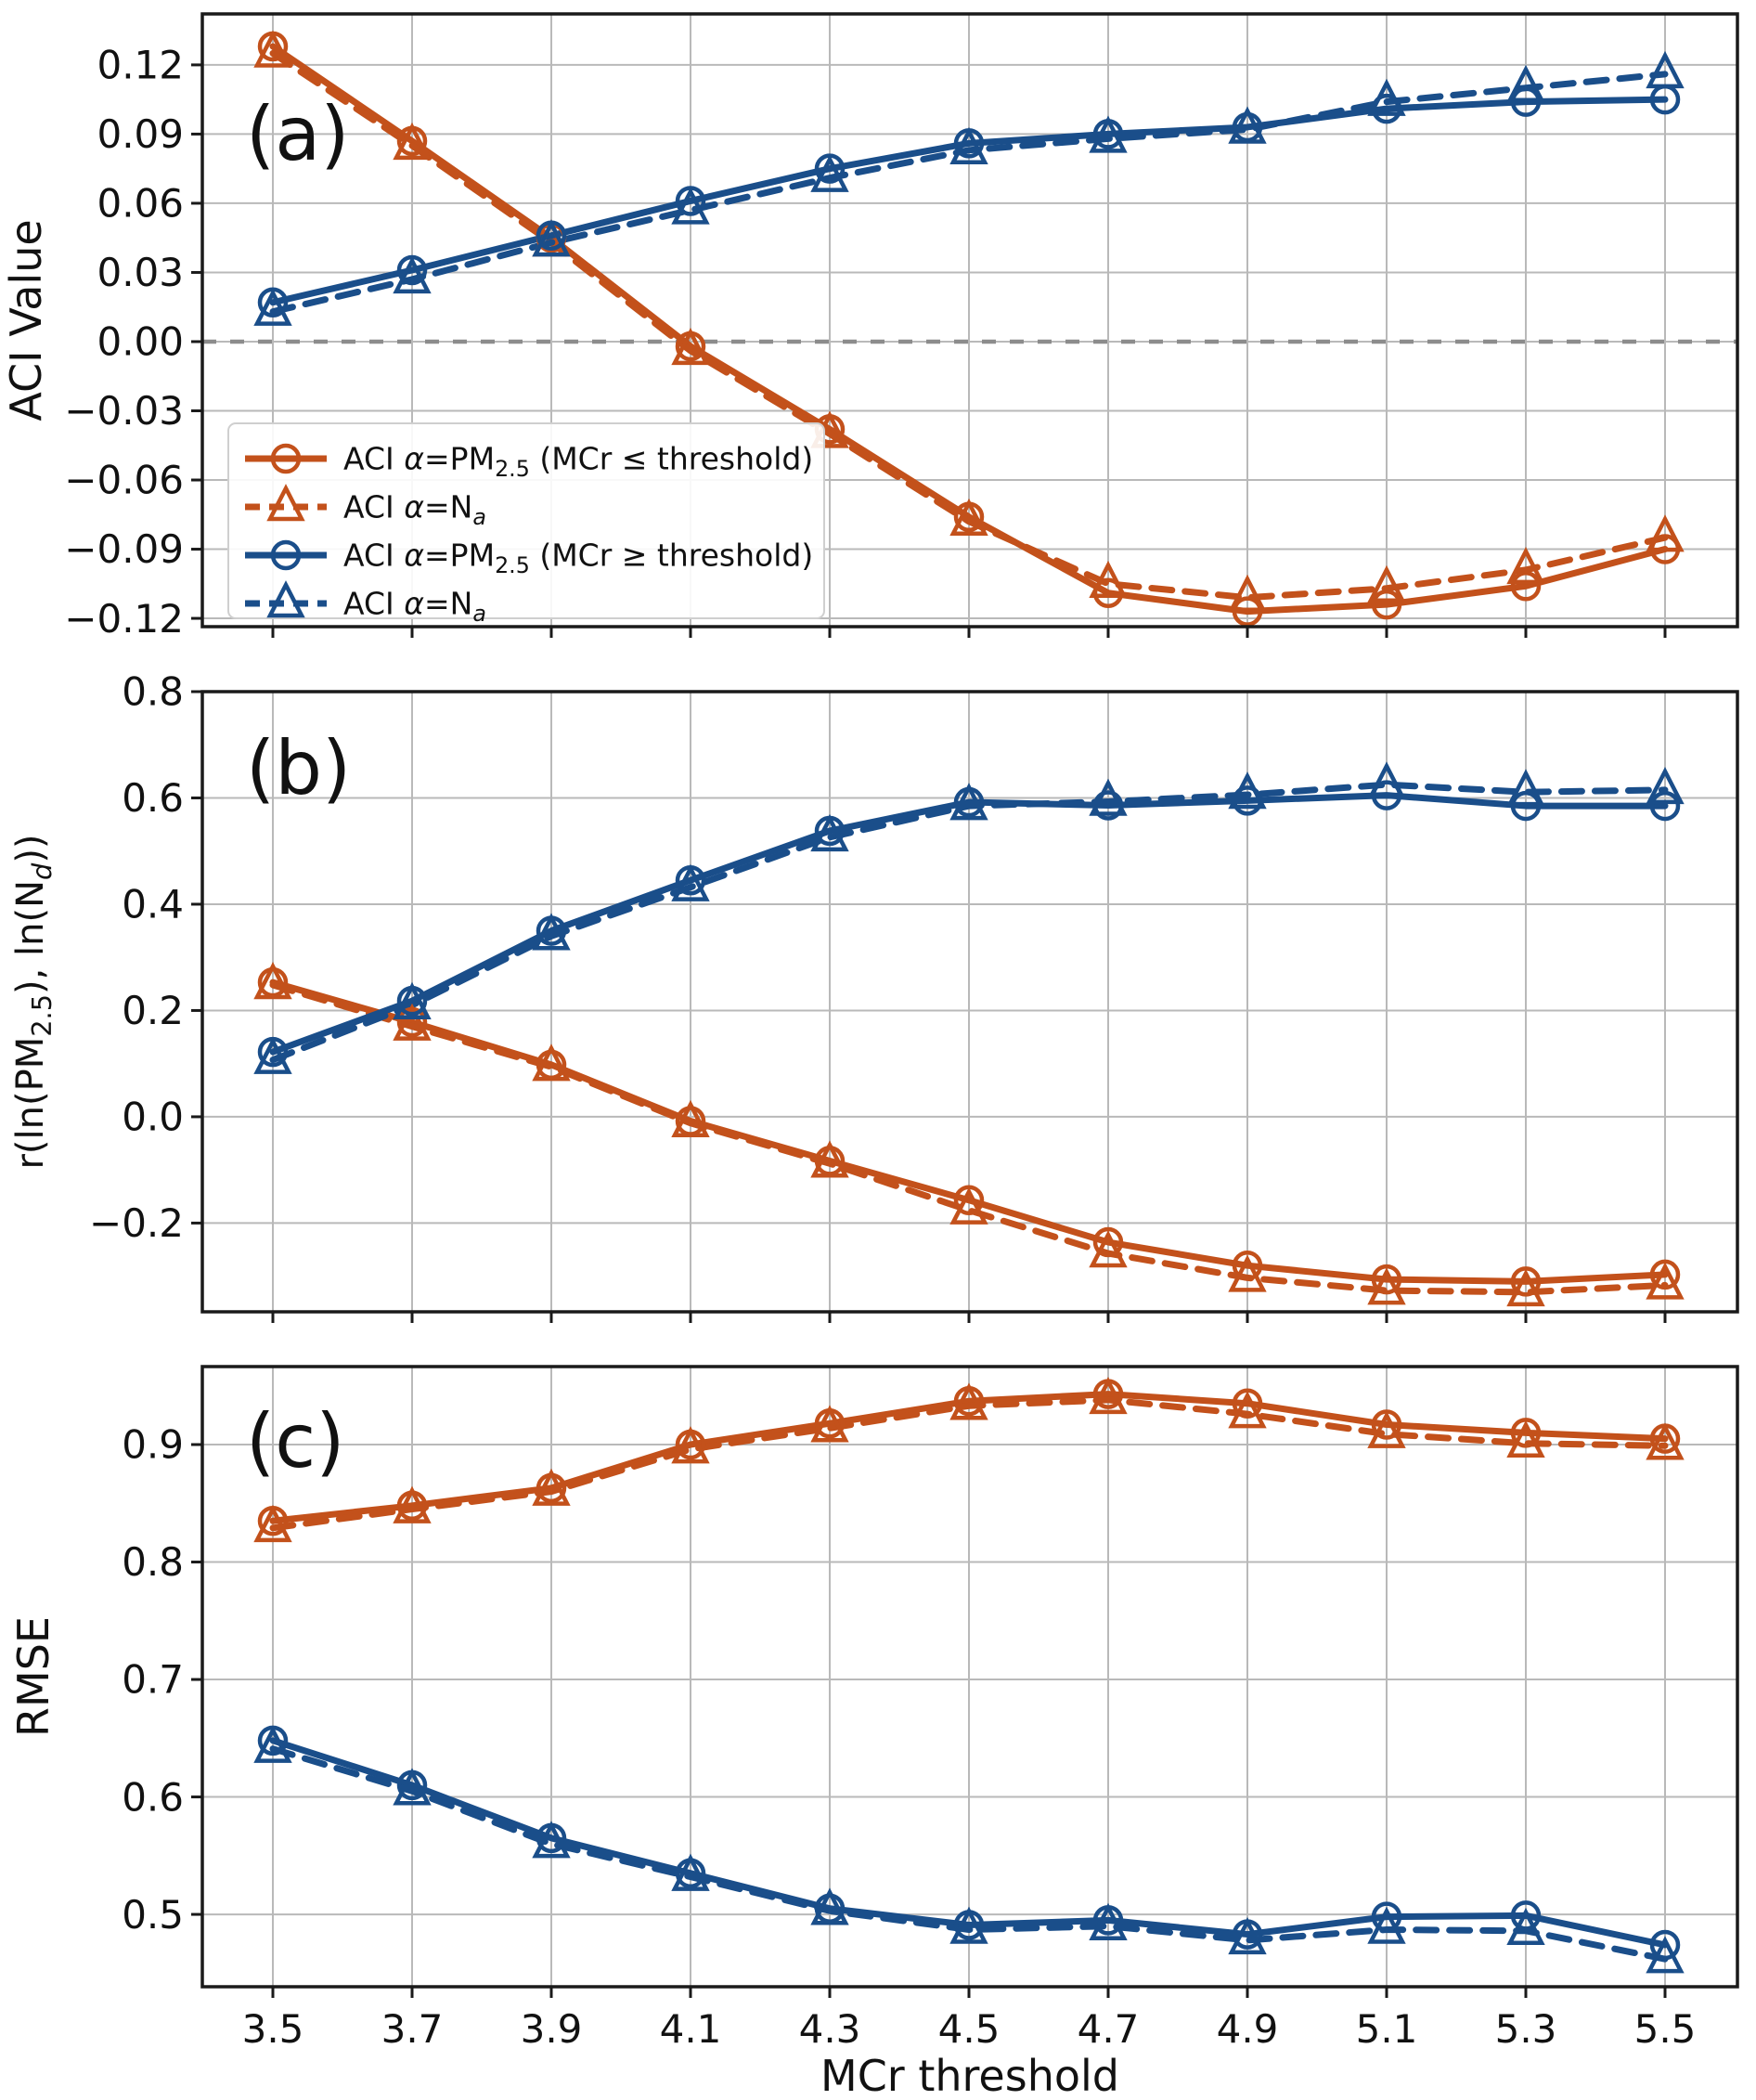  What do you see at coordinates (153, 905) in the screenshot?
I see `svg-text: 0.4` at bounding box center [153, 905].